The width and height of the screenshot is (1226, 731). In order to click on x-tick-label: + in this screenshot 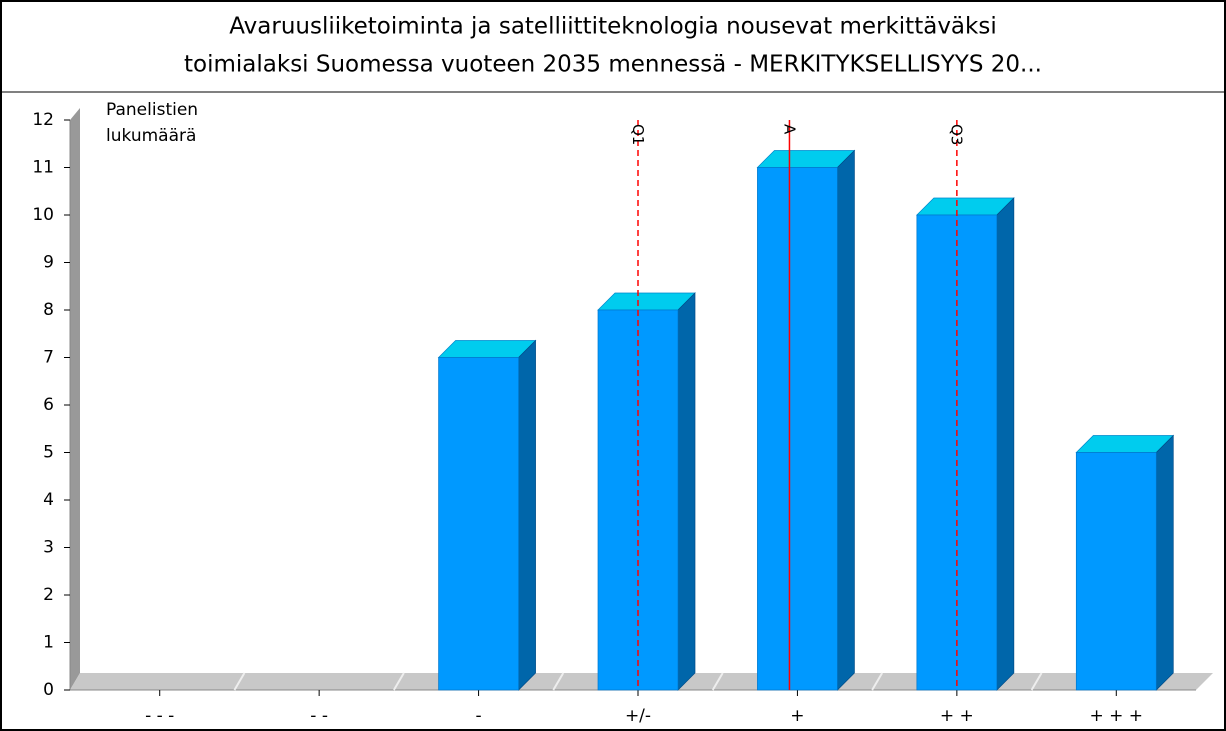, I will do `click(797, 716)`.